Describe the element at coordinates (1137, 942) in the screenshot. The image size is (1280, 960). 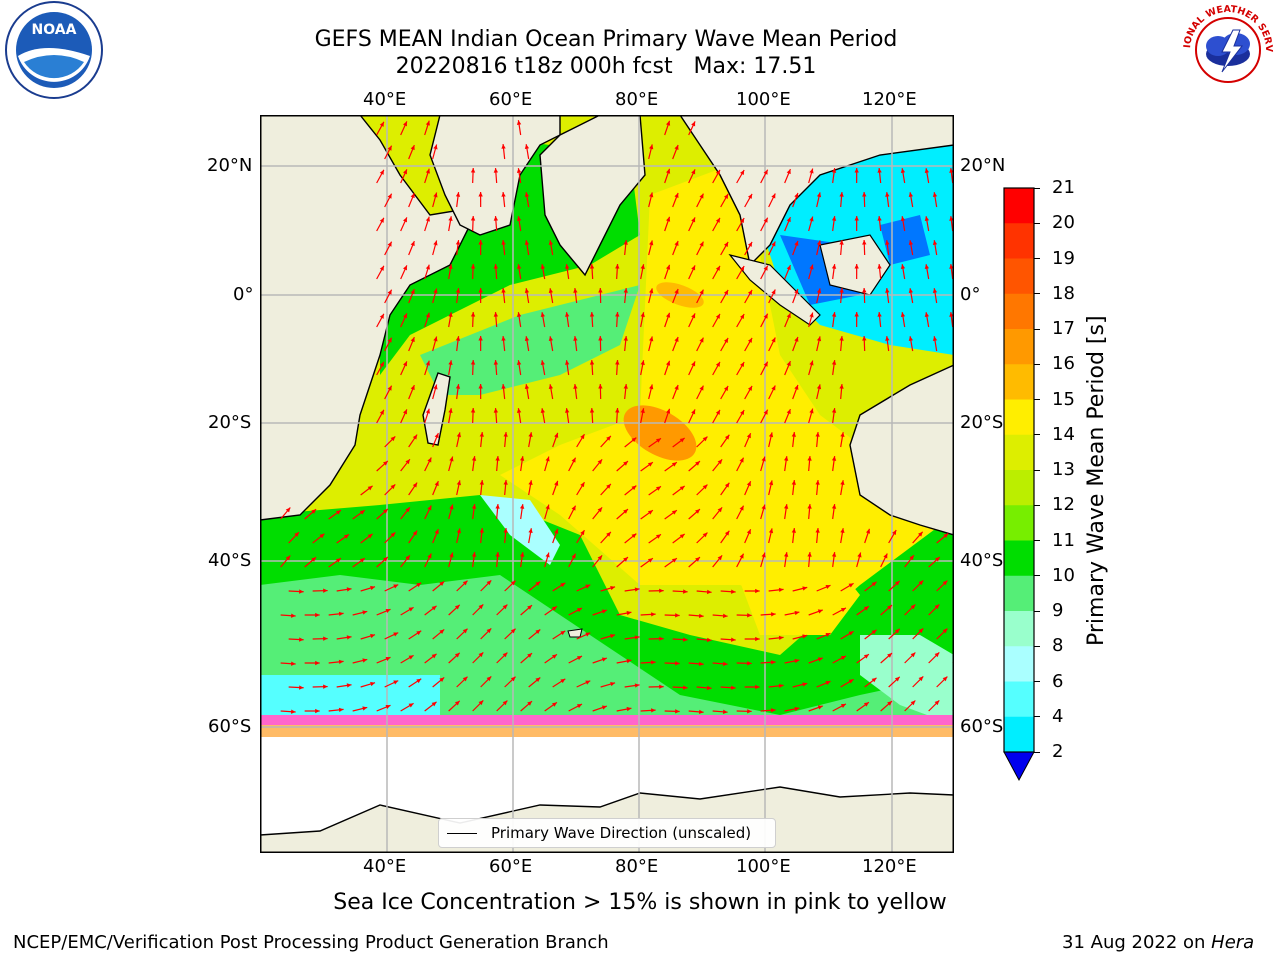
I see `footer-date-text: 31 Aug 2022 on` at that location.